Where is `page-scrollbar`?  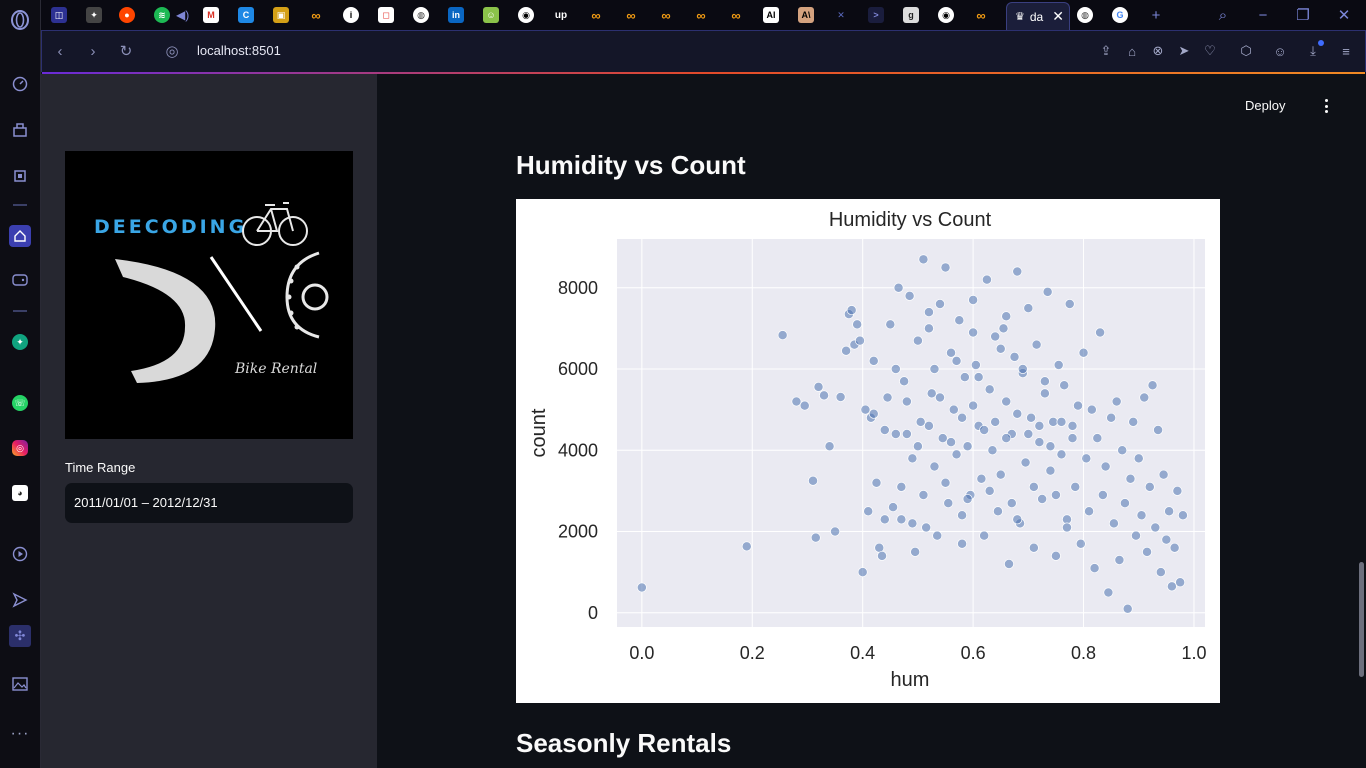
page-scrollbar is located at coordinates (1361, 619).